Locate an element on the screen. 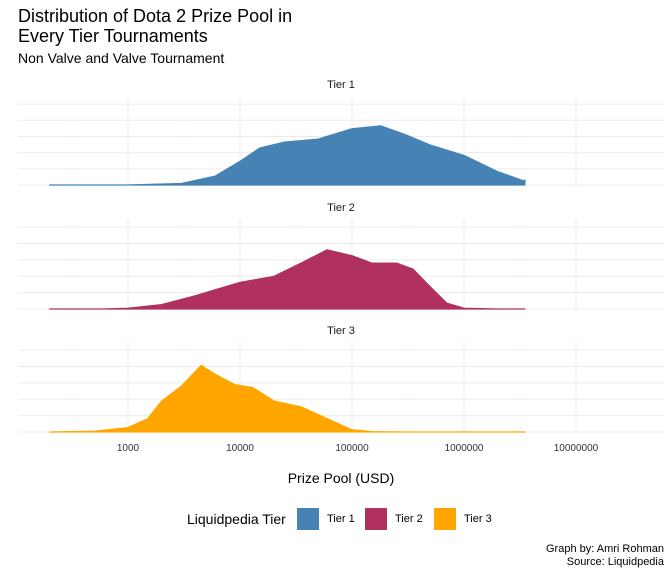 The image size is (672, 576). caption-author: Graph by: Amri Rohman is located at coordinates (605, 549).